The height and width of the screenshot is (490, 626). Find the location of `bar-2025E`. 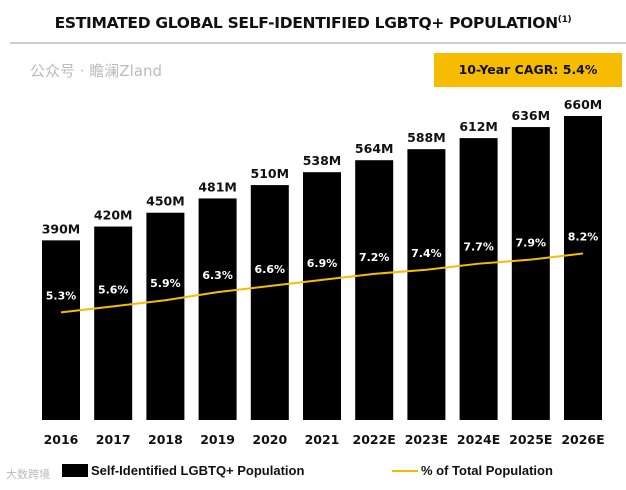

bar-2025E is located at coordinates (530, 274).